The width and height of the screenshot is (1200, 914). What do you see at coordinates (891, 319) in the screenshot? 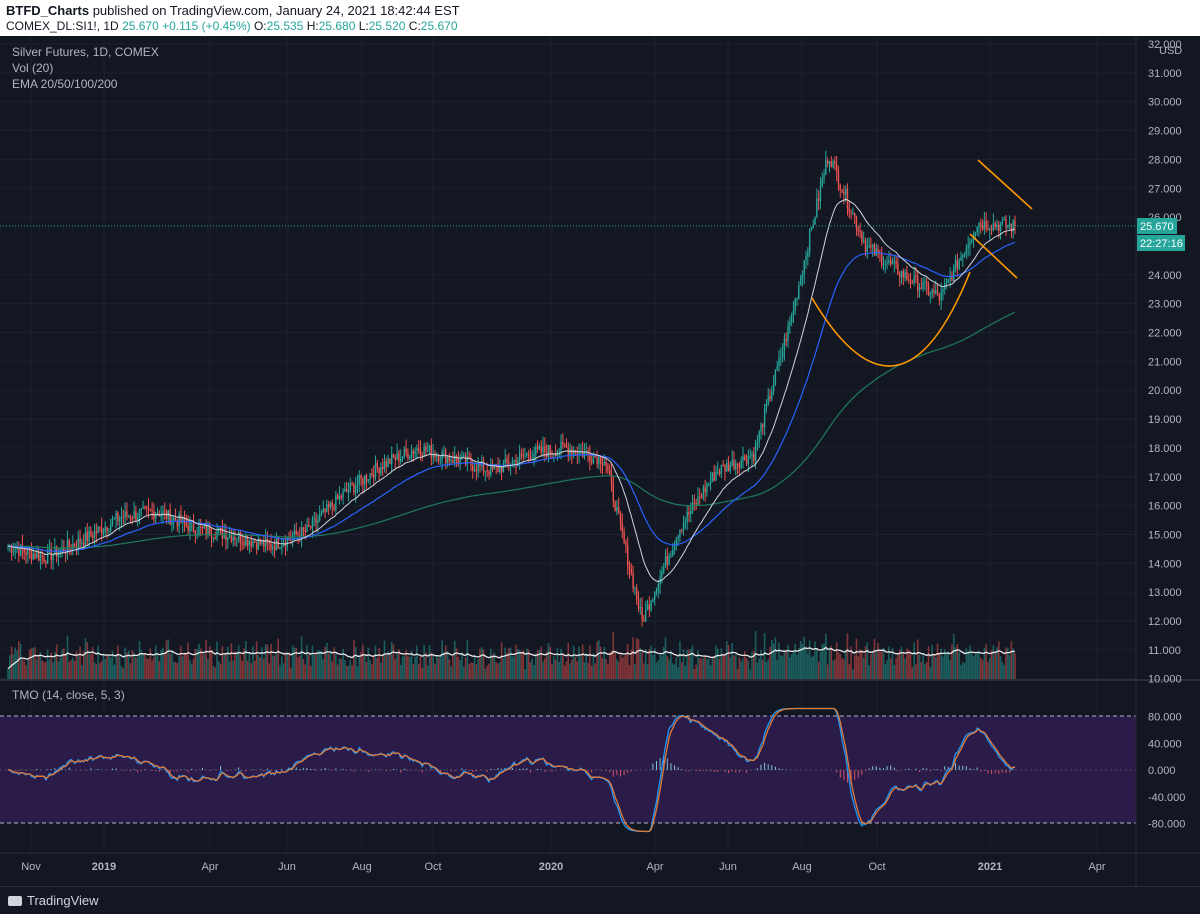
I see `cup-curve` at bounding box center [891, 319].